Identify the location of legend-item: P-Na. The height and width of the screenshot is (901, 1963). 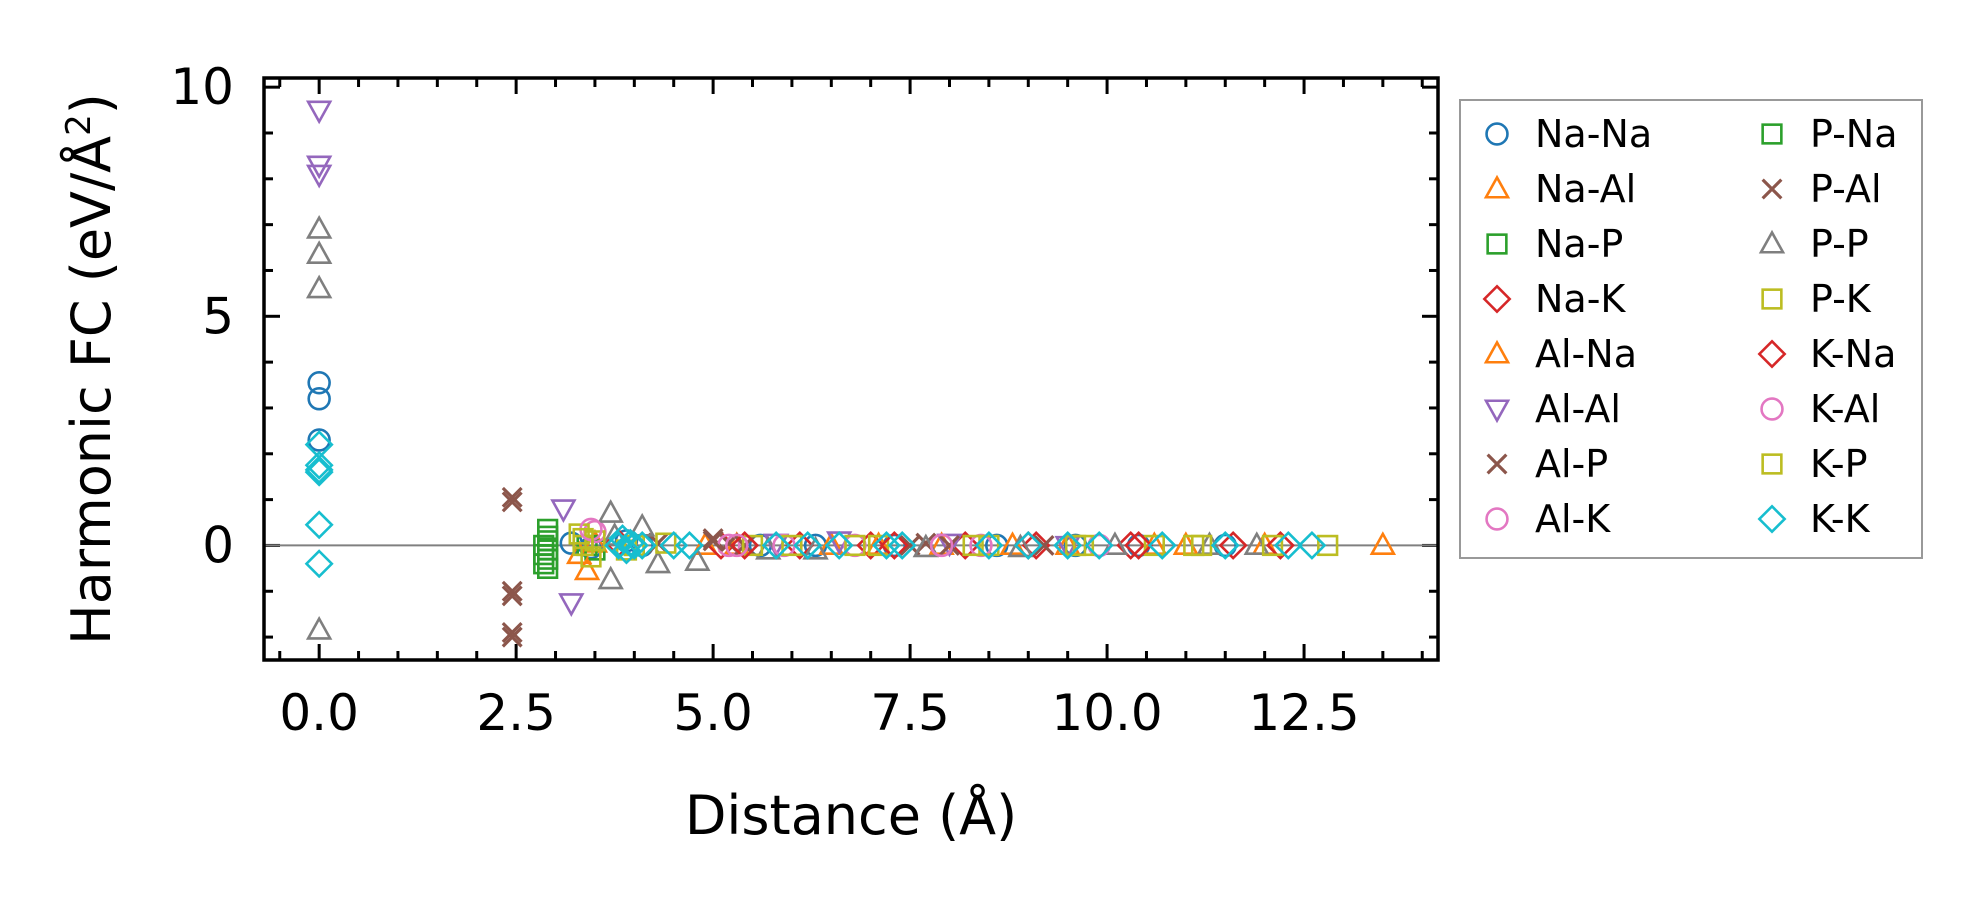
(1829, 134).